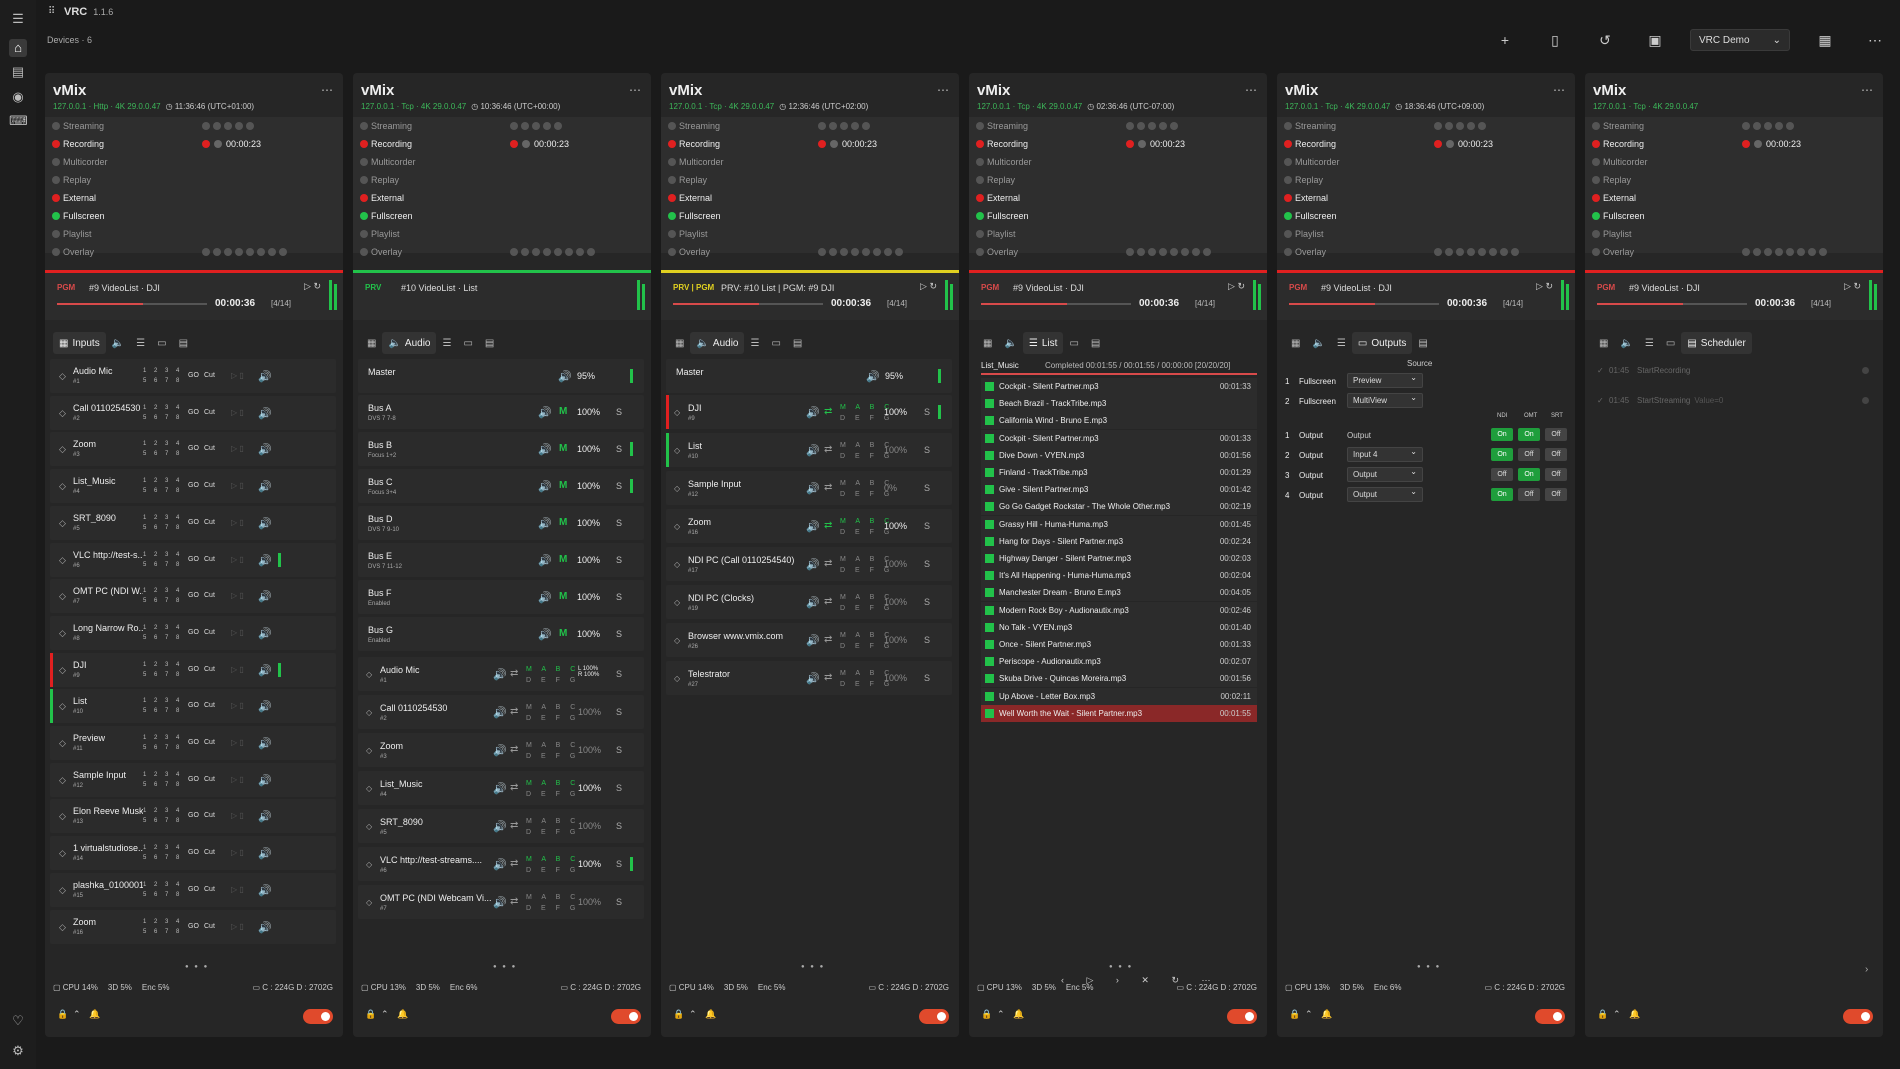  I want to click on status-row: Replay, so click(194, 180).